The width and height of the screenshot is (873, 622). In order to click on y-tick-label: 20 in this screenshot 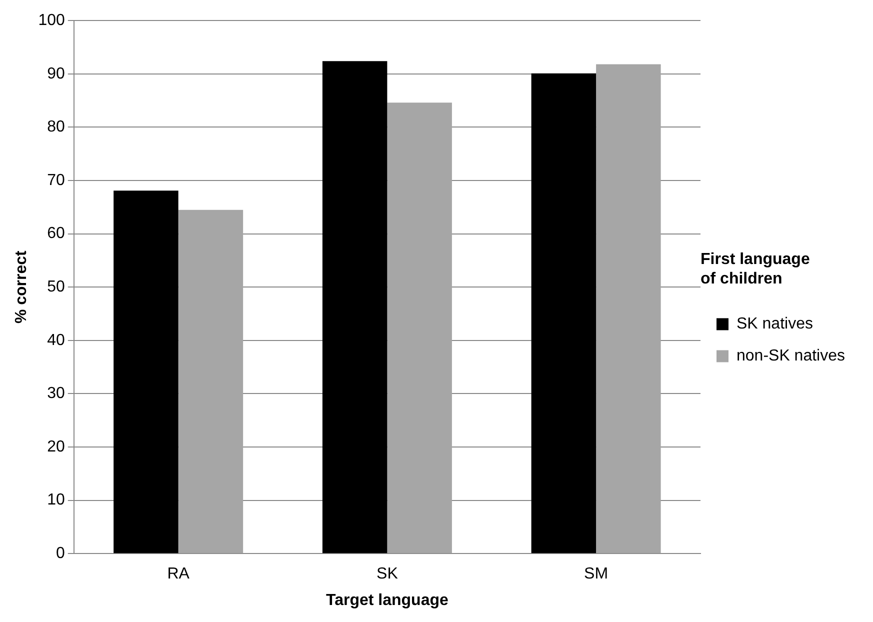, I will do `click(56, 447)`.